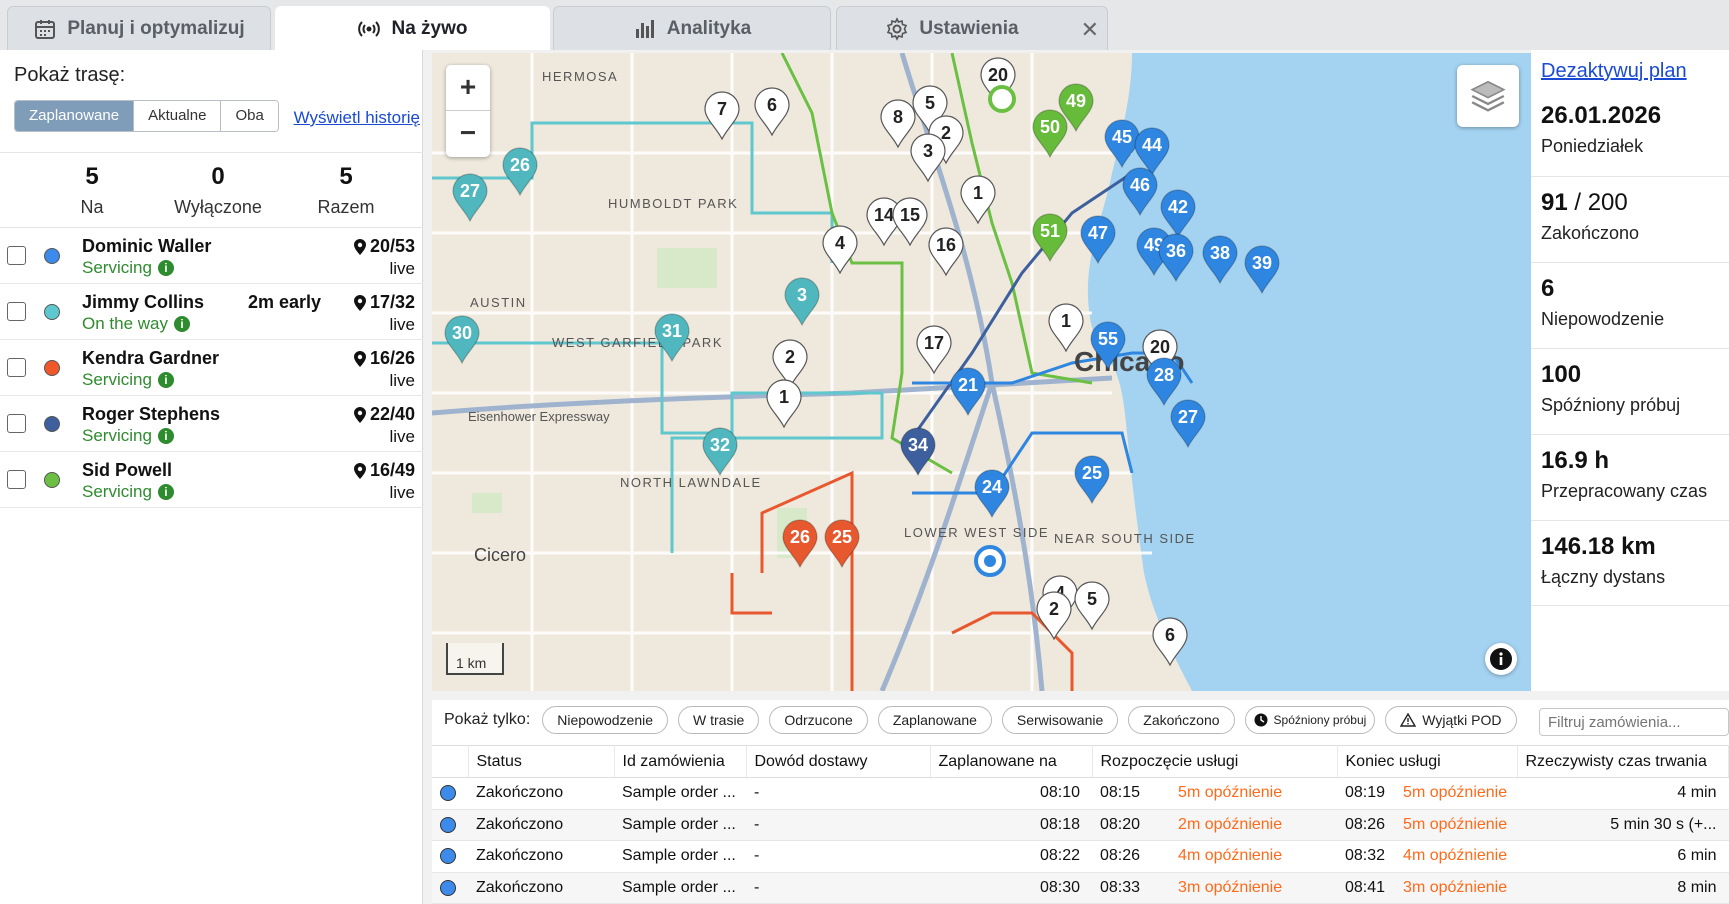  What do you see at coordinates (934, 350) in the screenshot?
I see `map-pin: 17` at bounding box center [934, 350].